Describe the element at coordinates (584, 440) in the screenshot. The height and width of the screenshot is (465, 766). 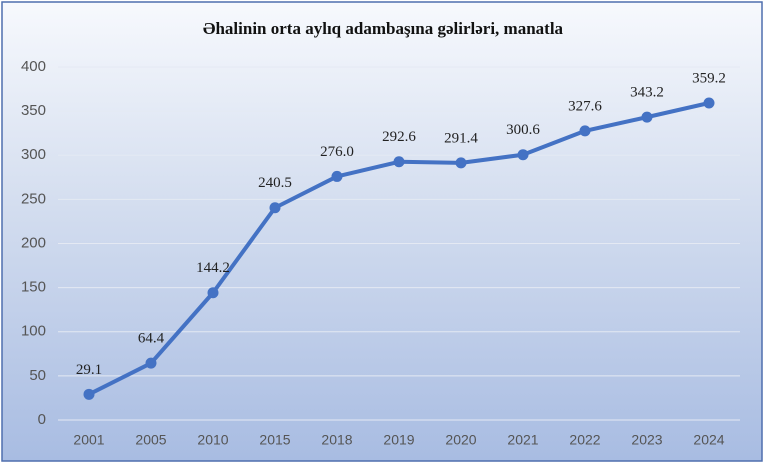
I see `x-tick-label: 2022` at that location.